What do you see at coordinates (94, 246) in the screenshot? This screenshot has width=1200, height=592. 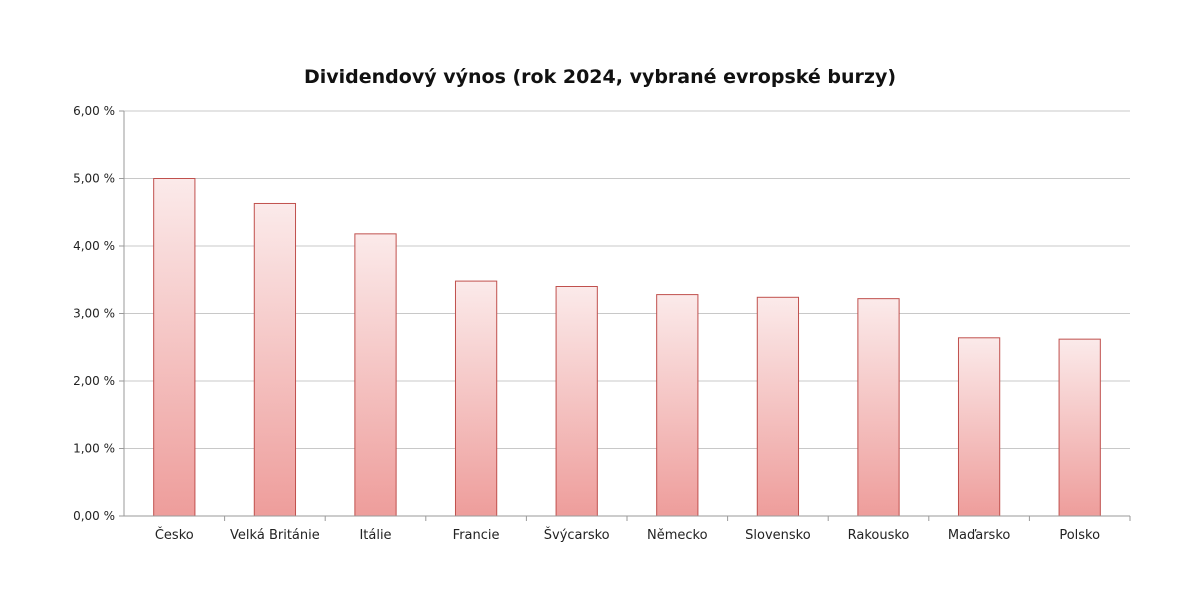 I see `y-tick-label: 4,00 %` at bounding box center [94, 246].